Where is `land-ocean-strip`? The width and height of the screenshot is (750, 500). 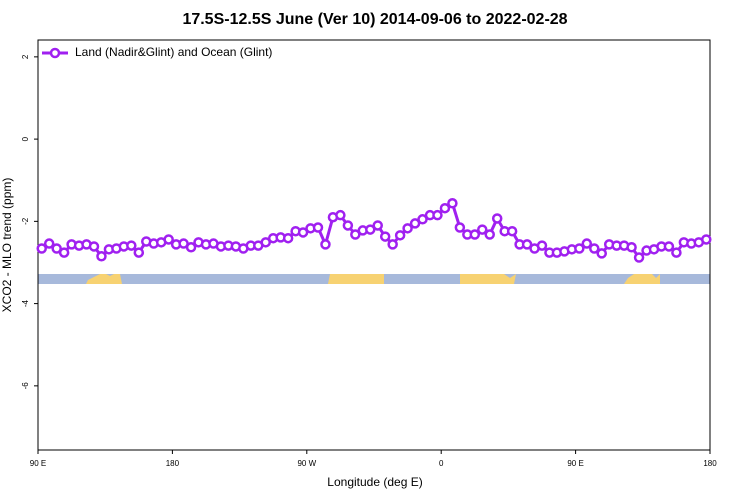 land-ocean-strip is located at coordinates (374, 279).